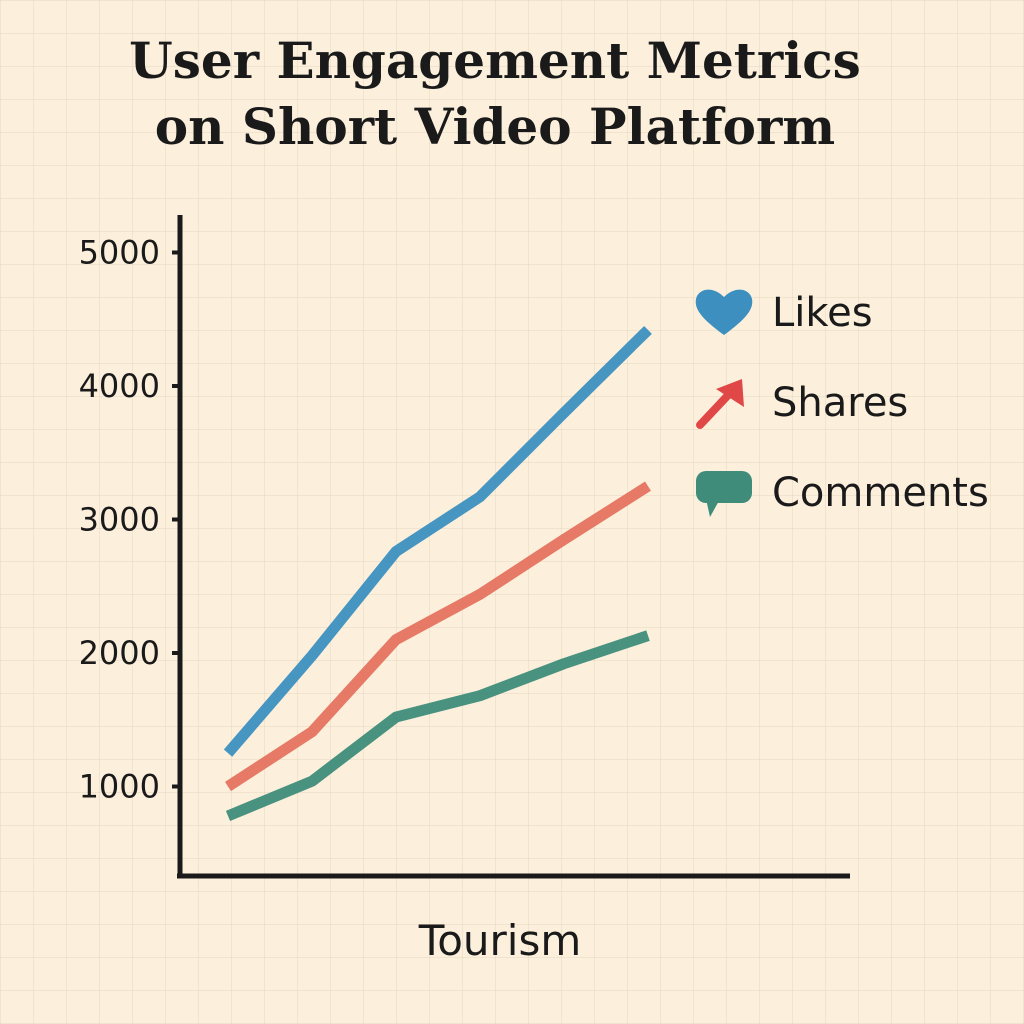  Describe the element at coordinates (724, 312) in the screenshot. I see `heart-icon` at that location.